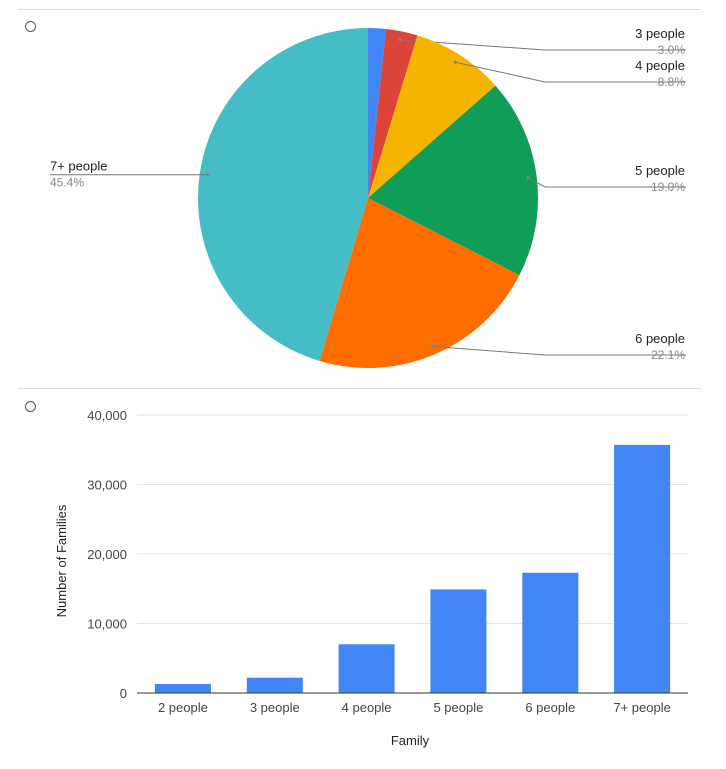 The image size is (726, 769). Describe the element at coordinates (359, 9) in the screenshot. I see `top-divider` at that location.